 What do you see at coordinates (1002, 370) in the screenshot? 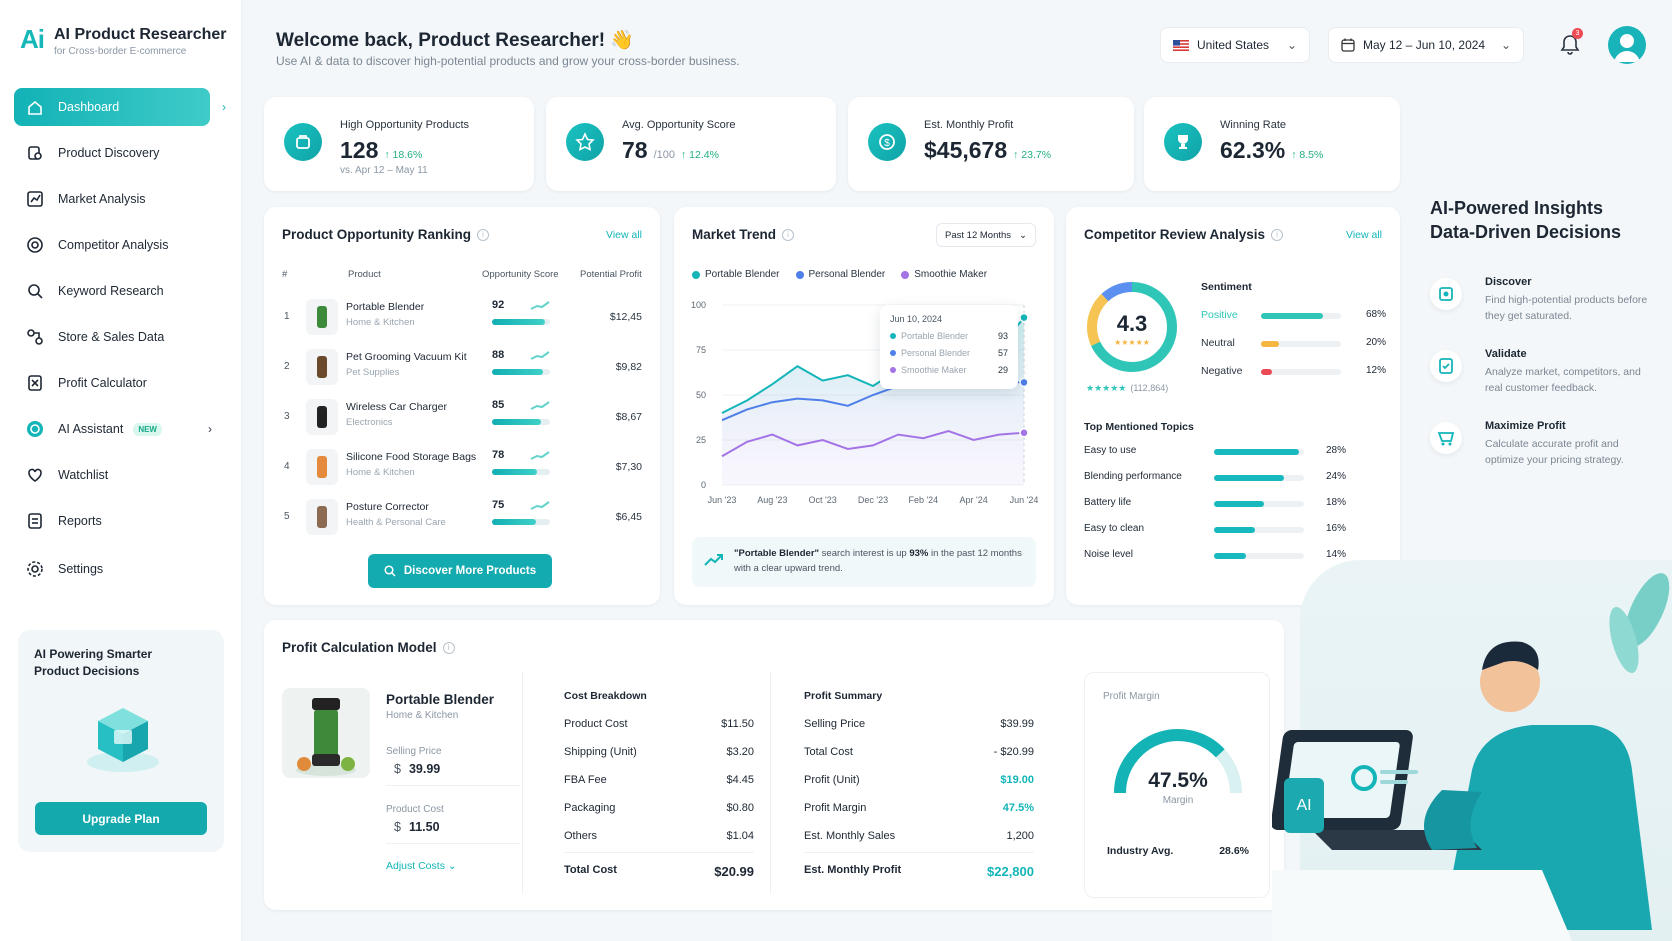
I see `tooltip-value: 29` at bounding box center [1002, 370].